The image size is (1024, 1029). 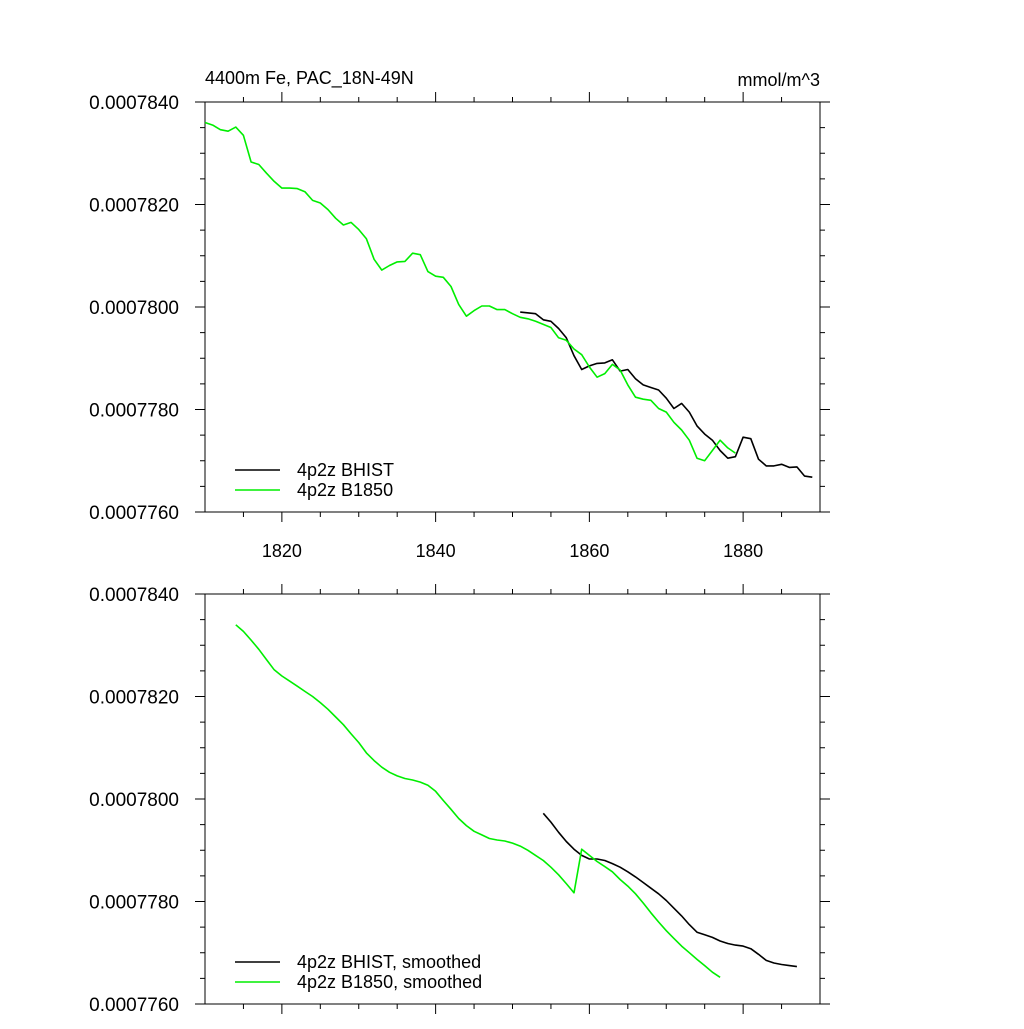 What do you see at coordinates (743, 551) in the screenshot?
I see `x-tick-label: 1880` at bounding box center [743, 551].